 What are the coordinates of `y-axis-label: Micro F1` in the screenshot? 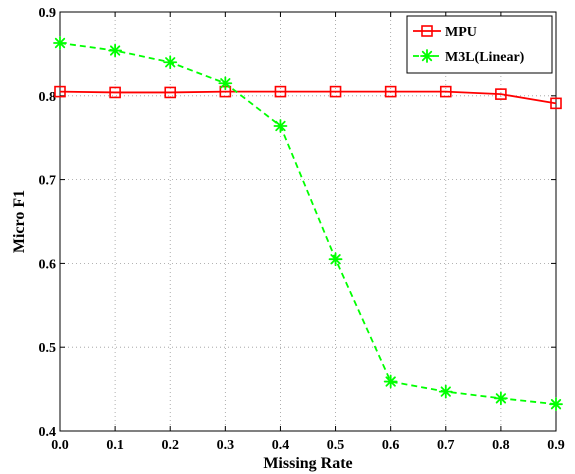 It's located at (19, 221).